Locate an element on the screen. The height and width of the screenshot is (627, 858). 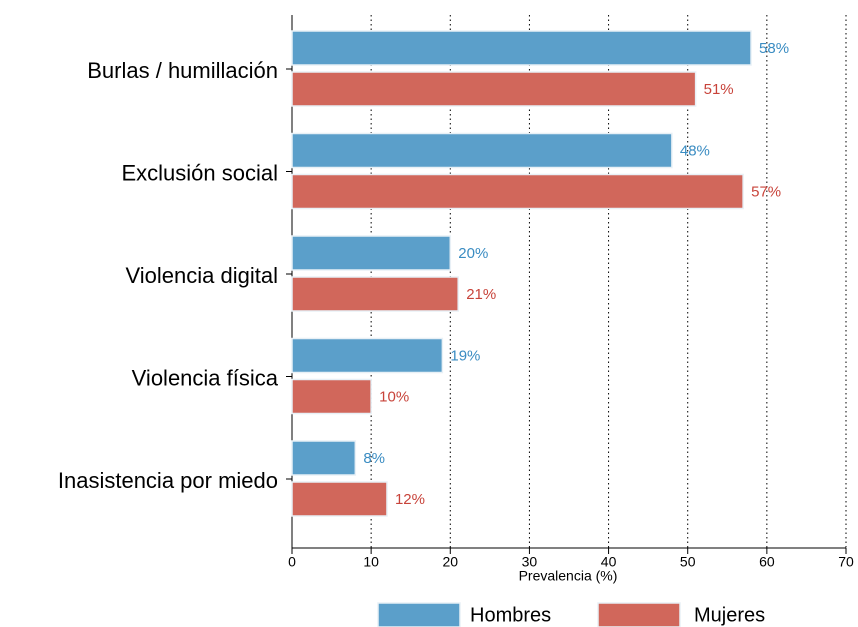
x-tick-label: 50 is located at coordinates (688, 562).